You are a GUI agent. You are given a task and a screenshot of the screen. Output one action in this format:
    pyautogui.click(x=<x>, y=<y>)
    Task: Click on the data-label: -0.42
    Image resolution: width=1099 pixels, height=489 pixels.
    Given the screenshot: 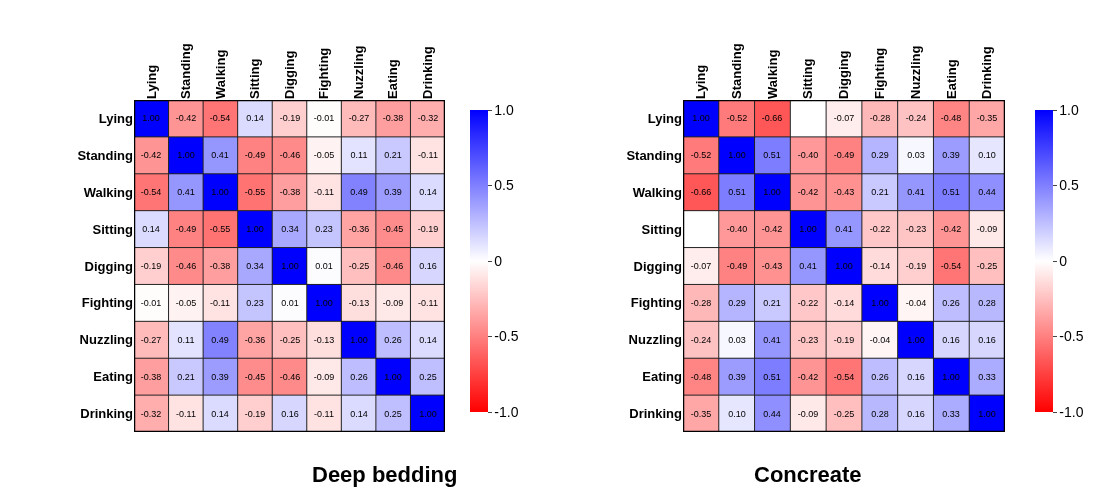 What is the action you would take?
    pyautogui.click(x=151, y=155)
    